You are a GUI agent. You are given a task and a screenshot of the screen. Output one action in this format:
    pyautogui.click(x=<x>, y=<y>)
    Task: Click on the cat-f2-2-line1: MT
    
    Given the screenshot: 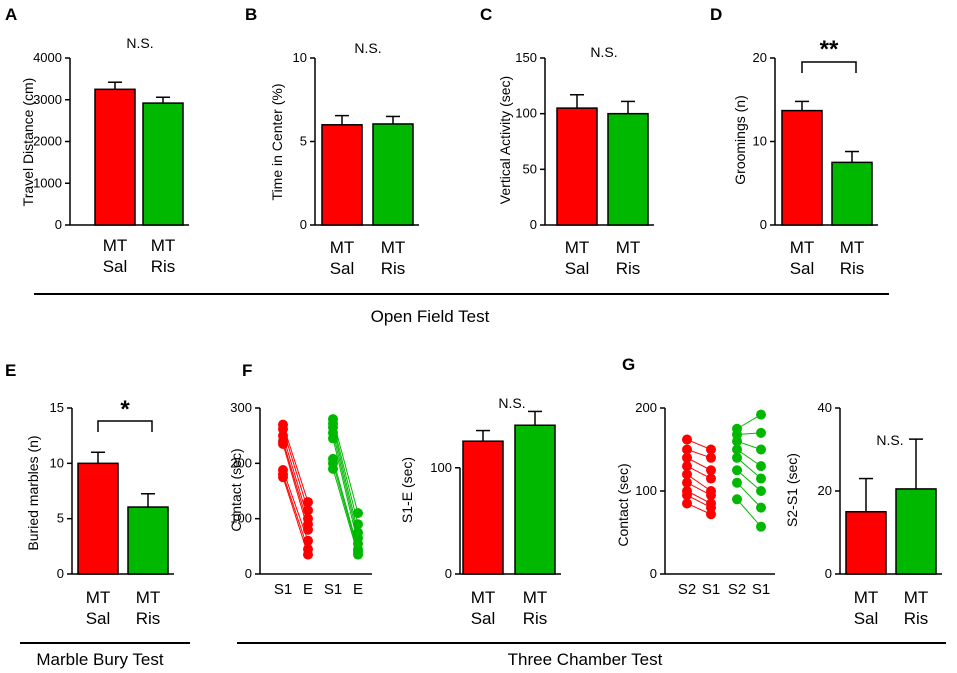 What is the action you would take?
    pyautogui.click(x=535, y=597)
    